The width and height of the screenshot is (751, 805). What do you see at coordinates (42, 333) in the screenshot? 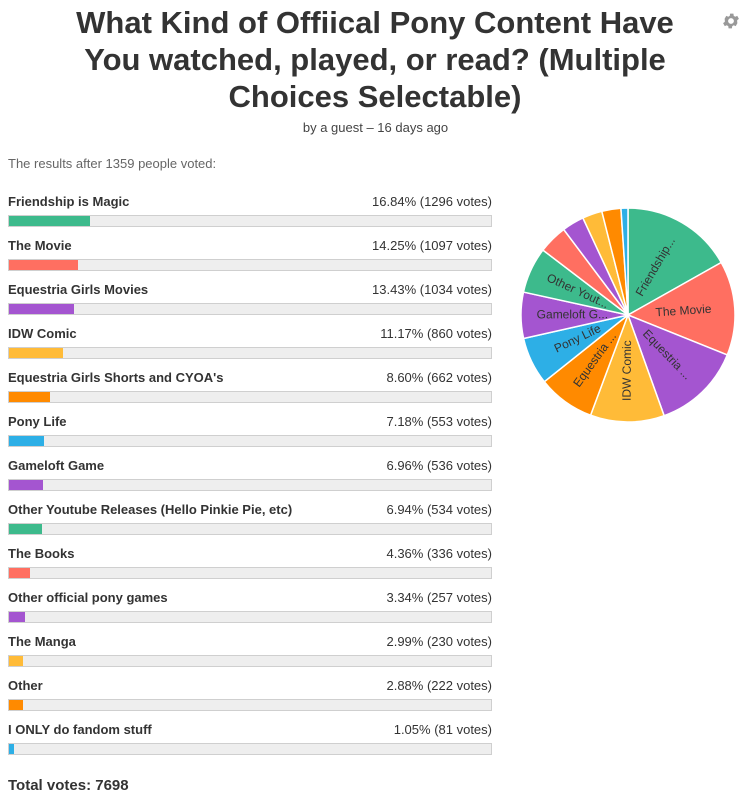
I see `result-label: IDW Comic` at bounding box center [42, 333].